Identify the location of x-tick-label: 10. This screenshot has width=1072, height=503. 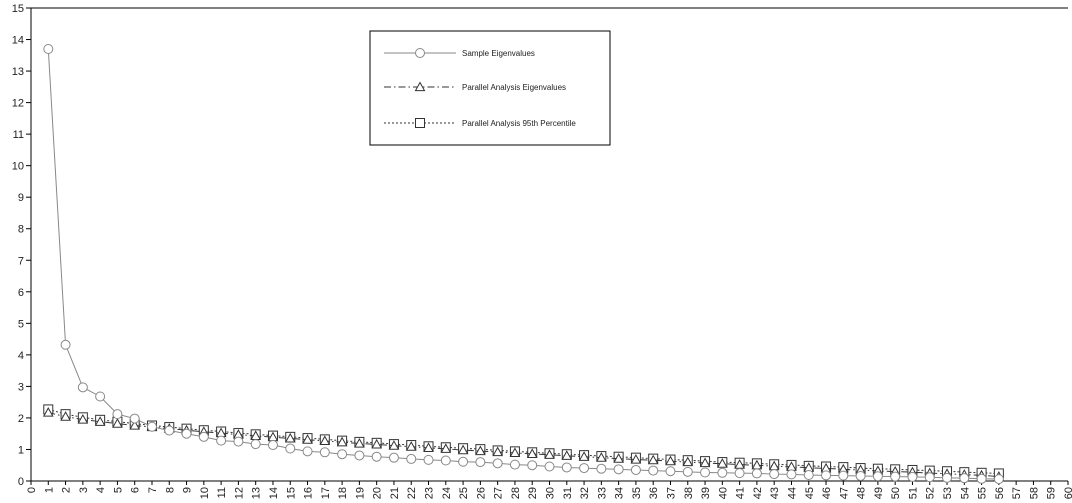
(205, 493).